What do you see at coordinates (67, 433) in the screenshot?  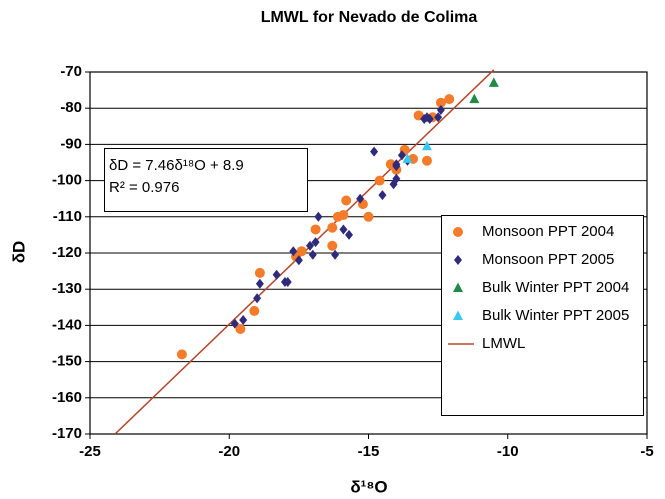 I see `y-tick-label: -170` at bounding box center [67, 433].